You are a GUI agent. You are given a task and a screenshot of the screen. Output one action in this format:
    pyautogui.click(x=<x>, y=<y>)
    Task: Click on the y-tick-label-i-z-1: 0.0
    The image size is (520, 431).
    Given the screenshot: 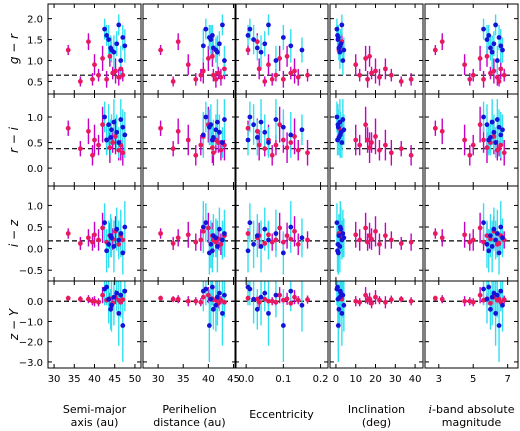 What is the action you would take?
    pyautogui.click(x=35, y=250)
    